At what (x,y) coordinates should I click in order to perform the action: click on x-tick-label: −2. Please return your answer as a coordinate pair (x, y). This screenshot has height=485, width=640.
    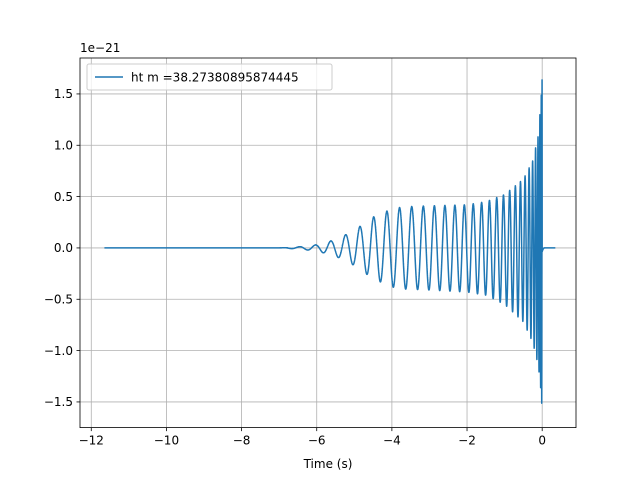
    Looking at the image, I should click on (467, 441).